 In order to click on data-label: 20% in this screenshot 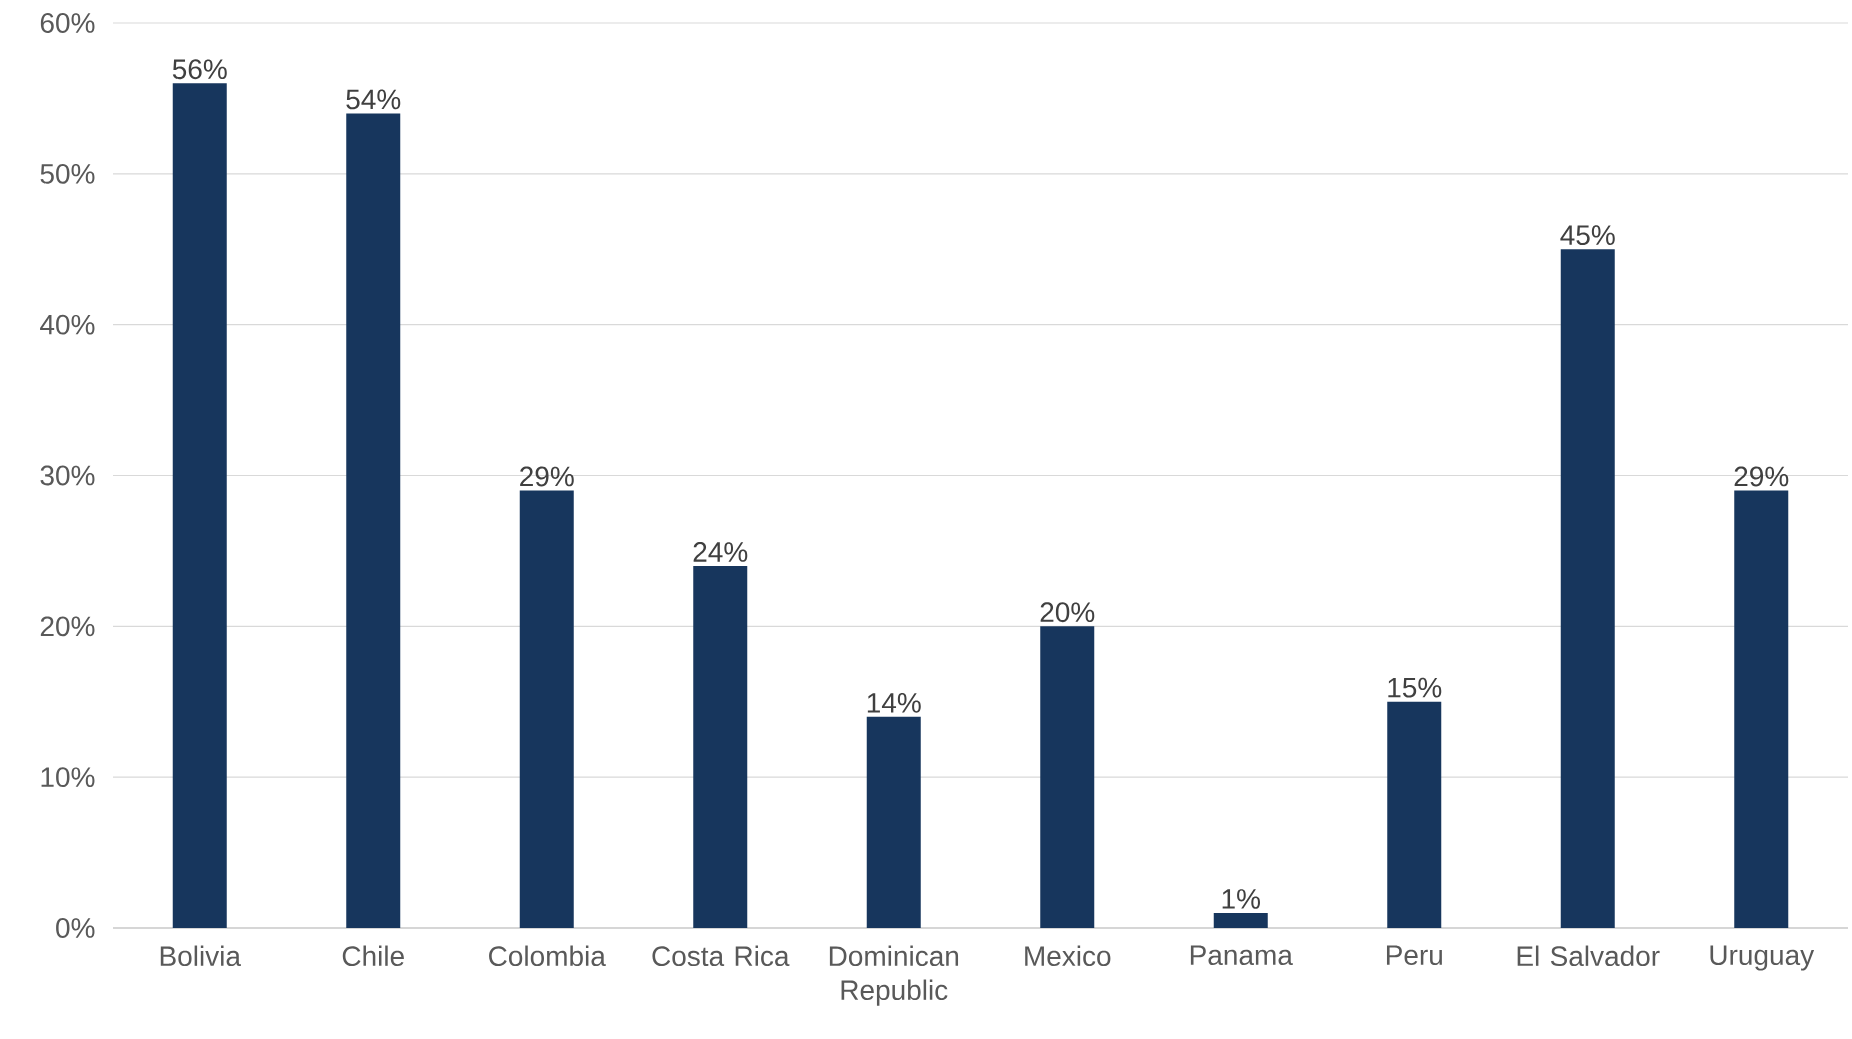, I will do `click(1067, 612)`.